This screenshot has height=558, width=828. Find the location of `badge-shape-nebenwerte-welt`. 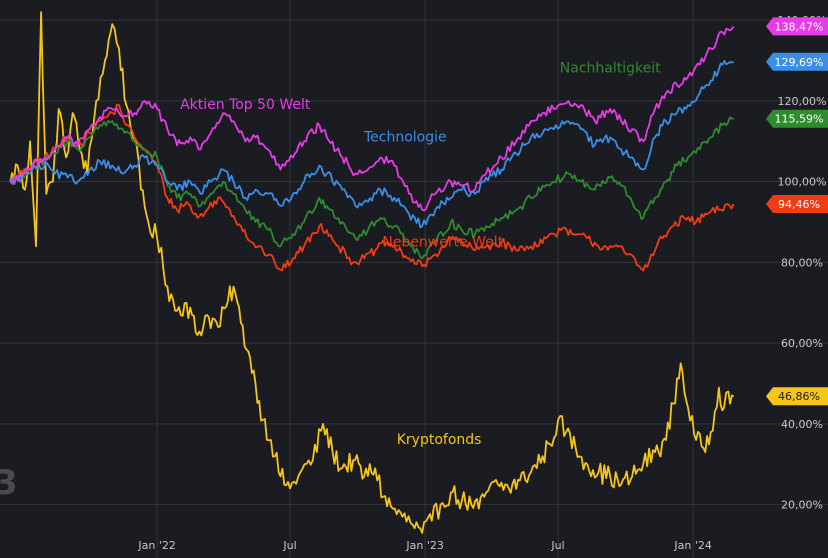

badge-shape-nebenwerte-welt is located at coordinates (797, 204).